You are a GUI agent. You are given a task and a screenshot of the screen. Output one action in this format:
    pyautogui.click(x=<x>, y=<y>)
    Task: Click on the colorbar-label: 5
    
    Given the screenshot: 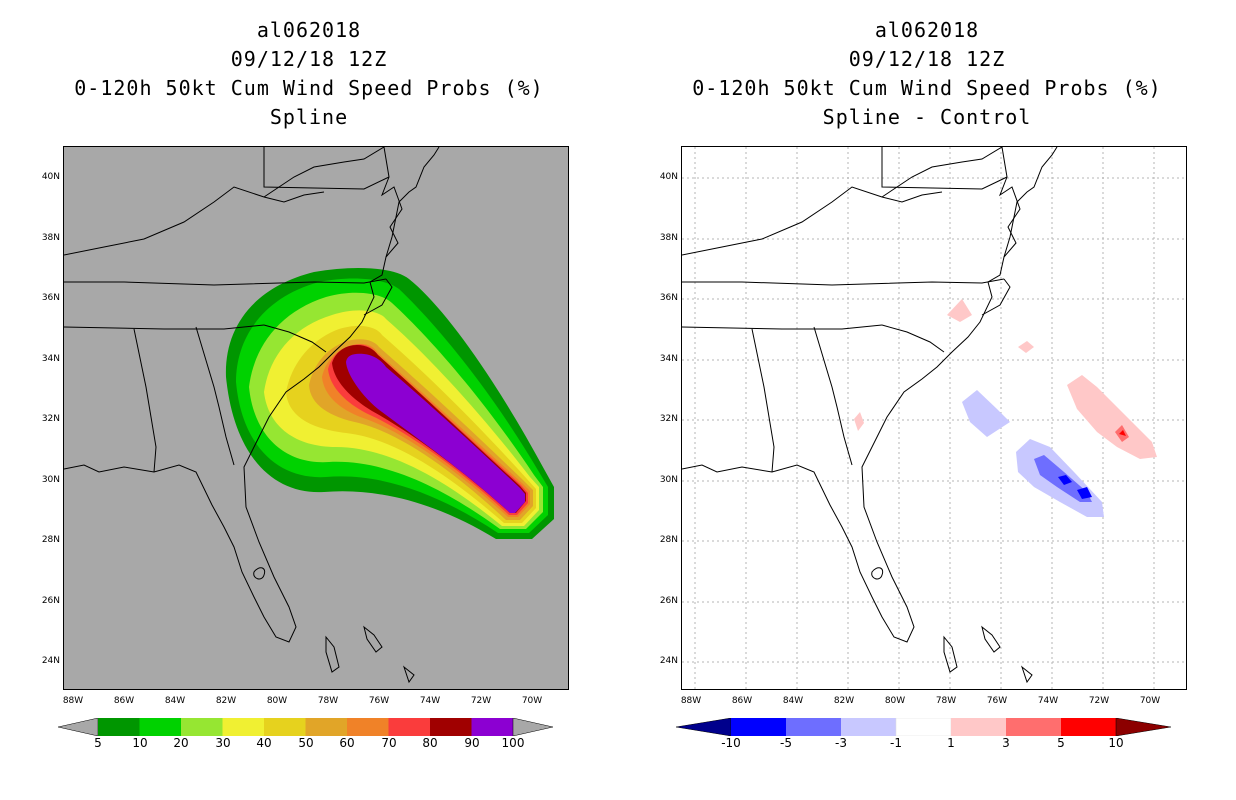 What is the action you would take?
    pyautogui.click(x=98, y=743)
    